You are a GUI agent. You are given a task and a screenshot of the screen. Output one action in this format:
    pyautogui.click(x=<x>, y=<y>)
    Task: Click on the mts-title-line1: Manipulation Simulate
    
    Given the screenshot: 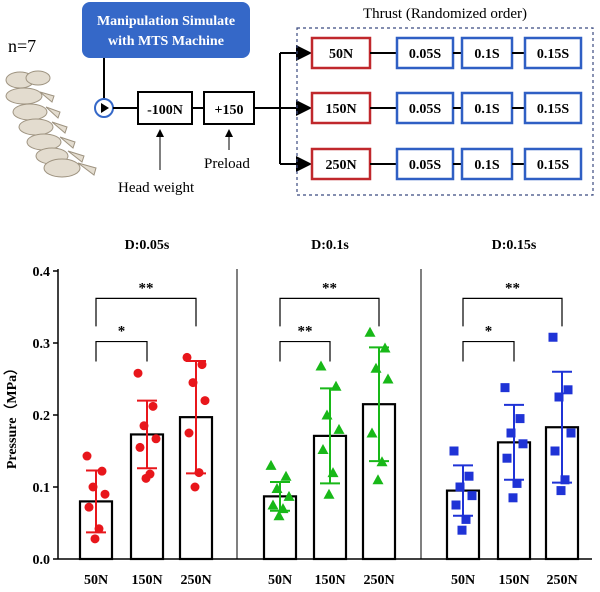 What is the action you would take?
    pyautogui.click(x=166, y=21)
    